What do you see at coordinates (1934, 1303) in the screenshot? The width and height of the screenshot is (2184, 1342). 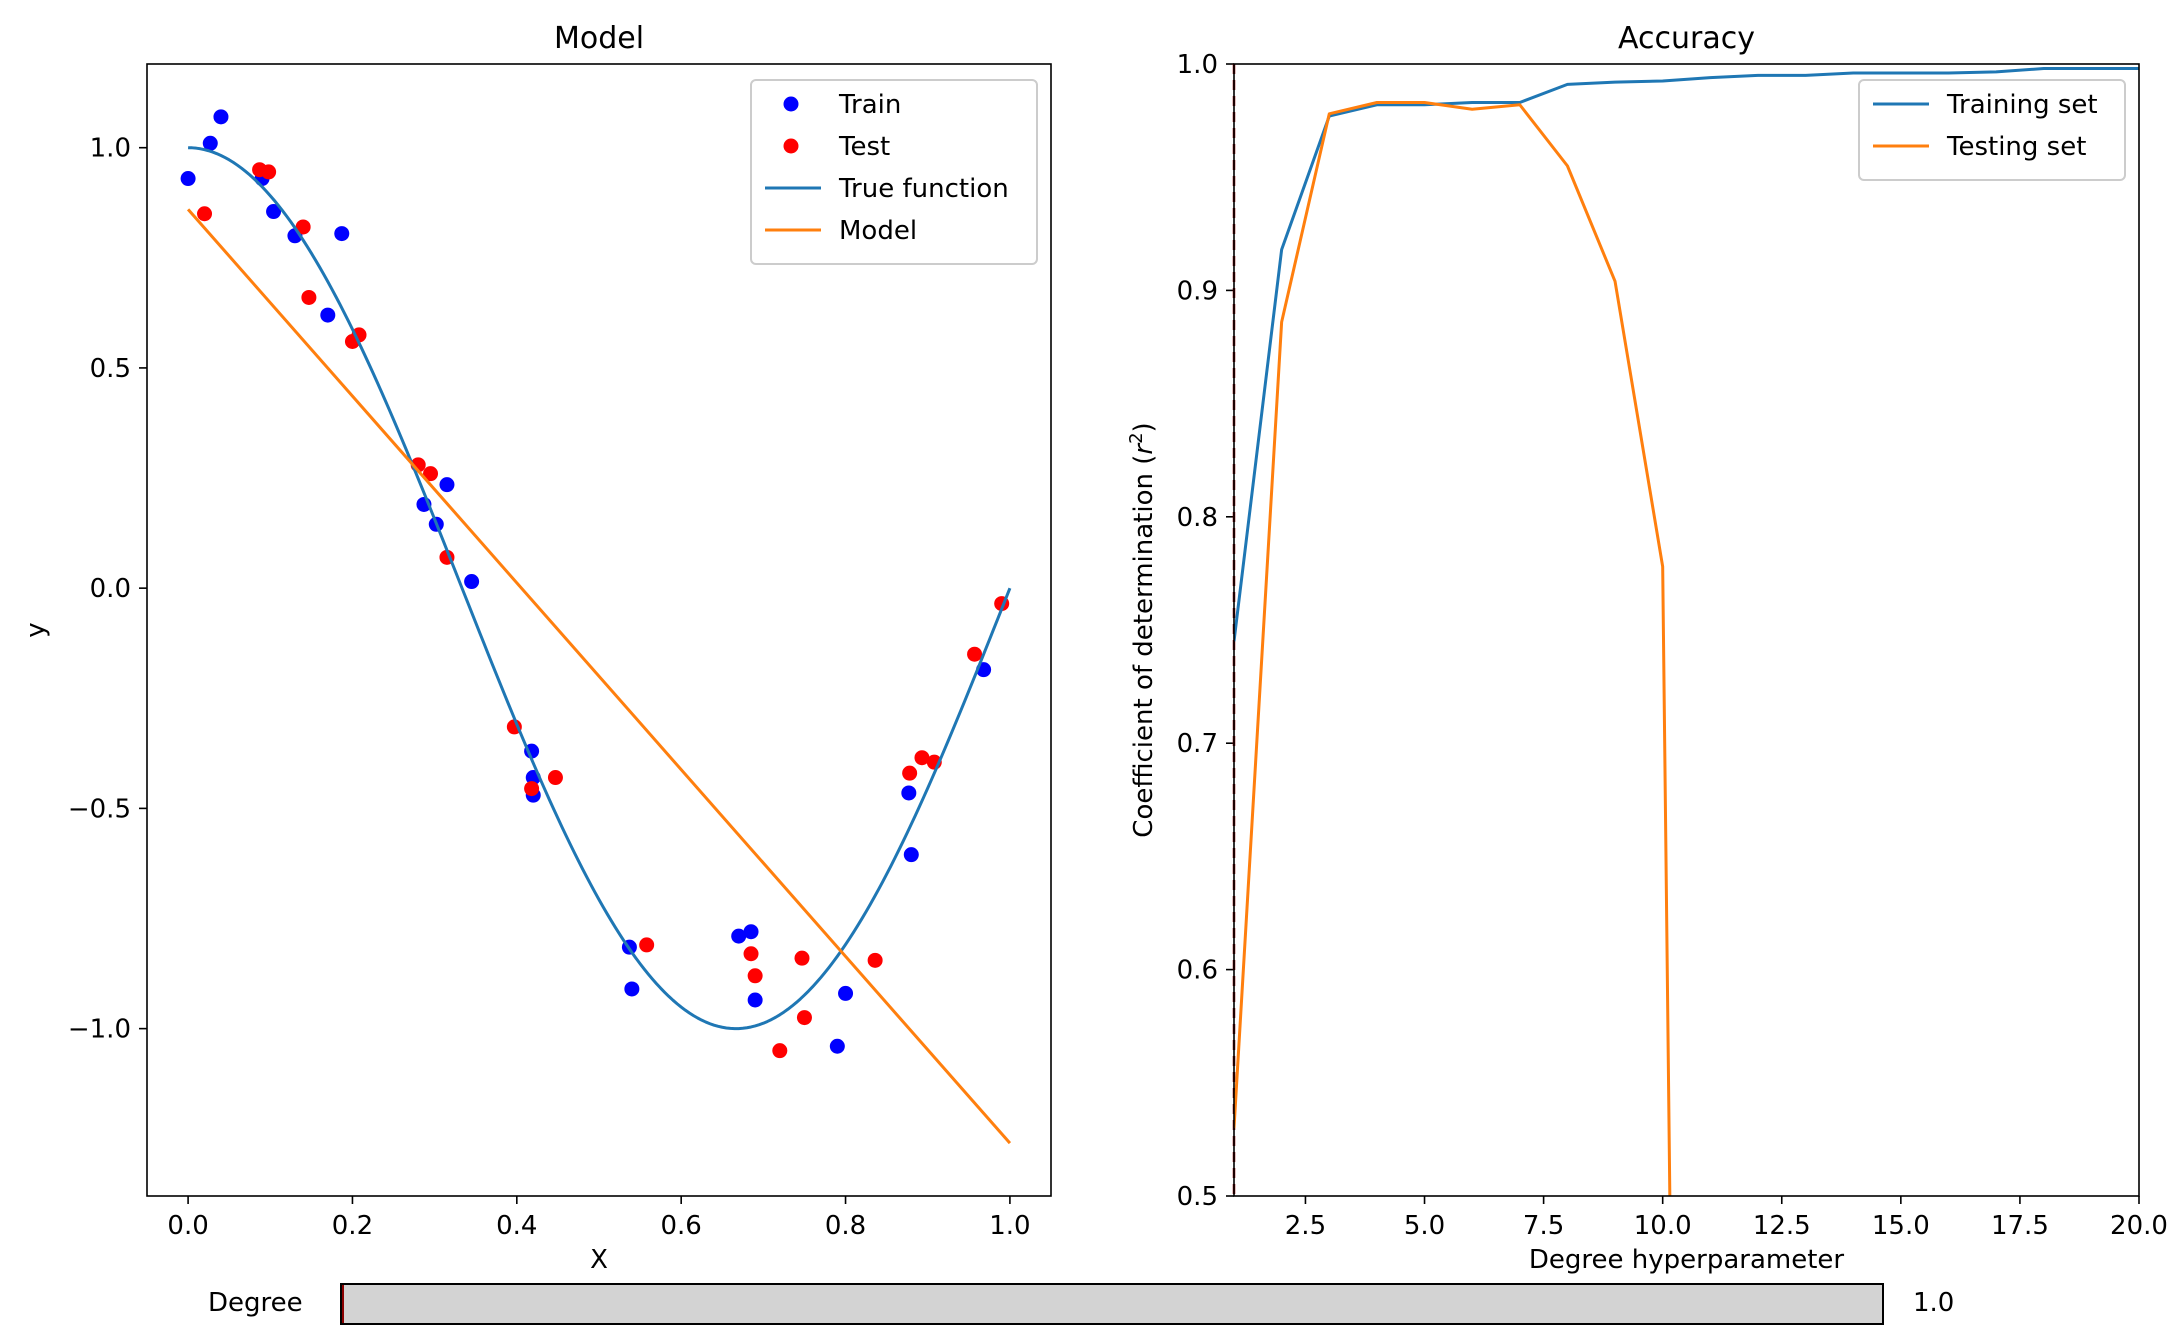 I see `degree-slider-value: 1.0` at bounding box center [1934, 1303].